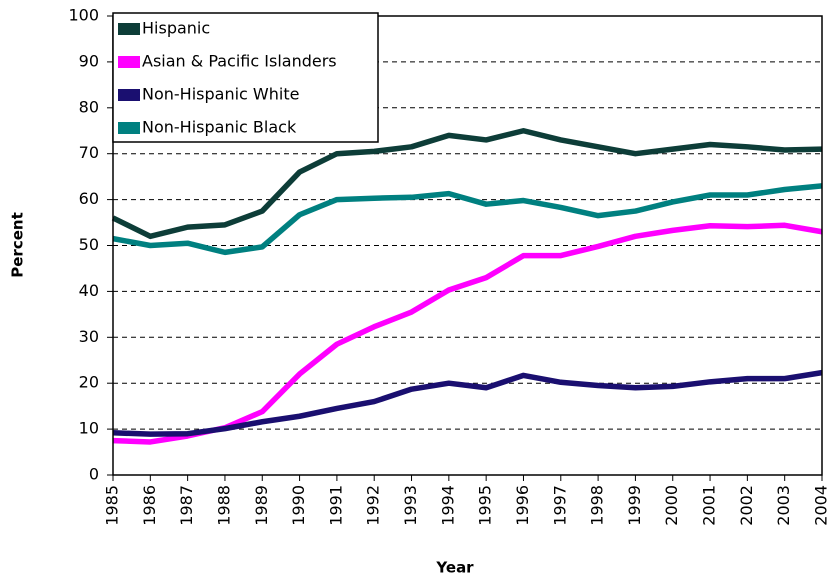  Describe the element at coordinates (89, 290) in the screenshot. I see `y-tick-label: 40` at that location.